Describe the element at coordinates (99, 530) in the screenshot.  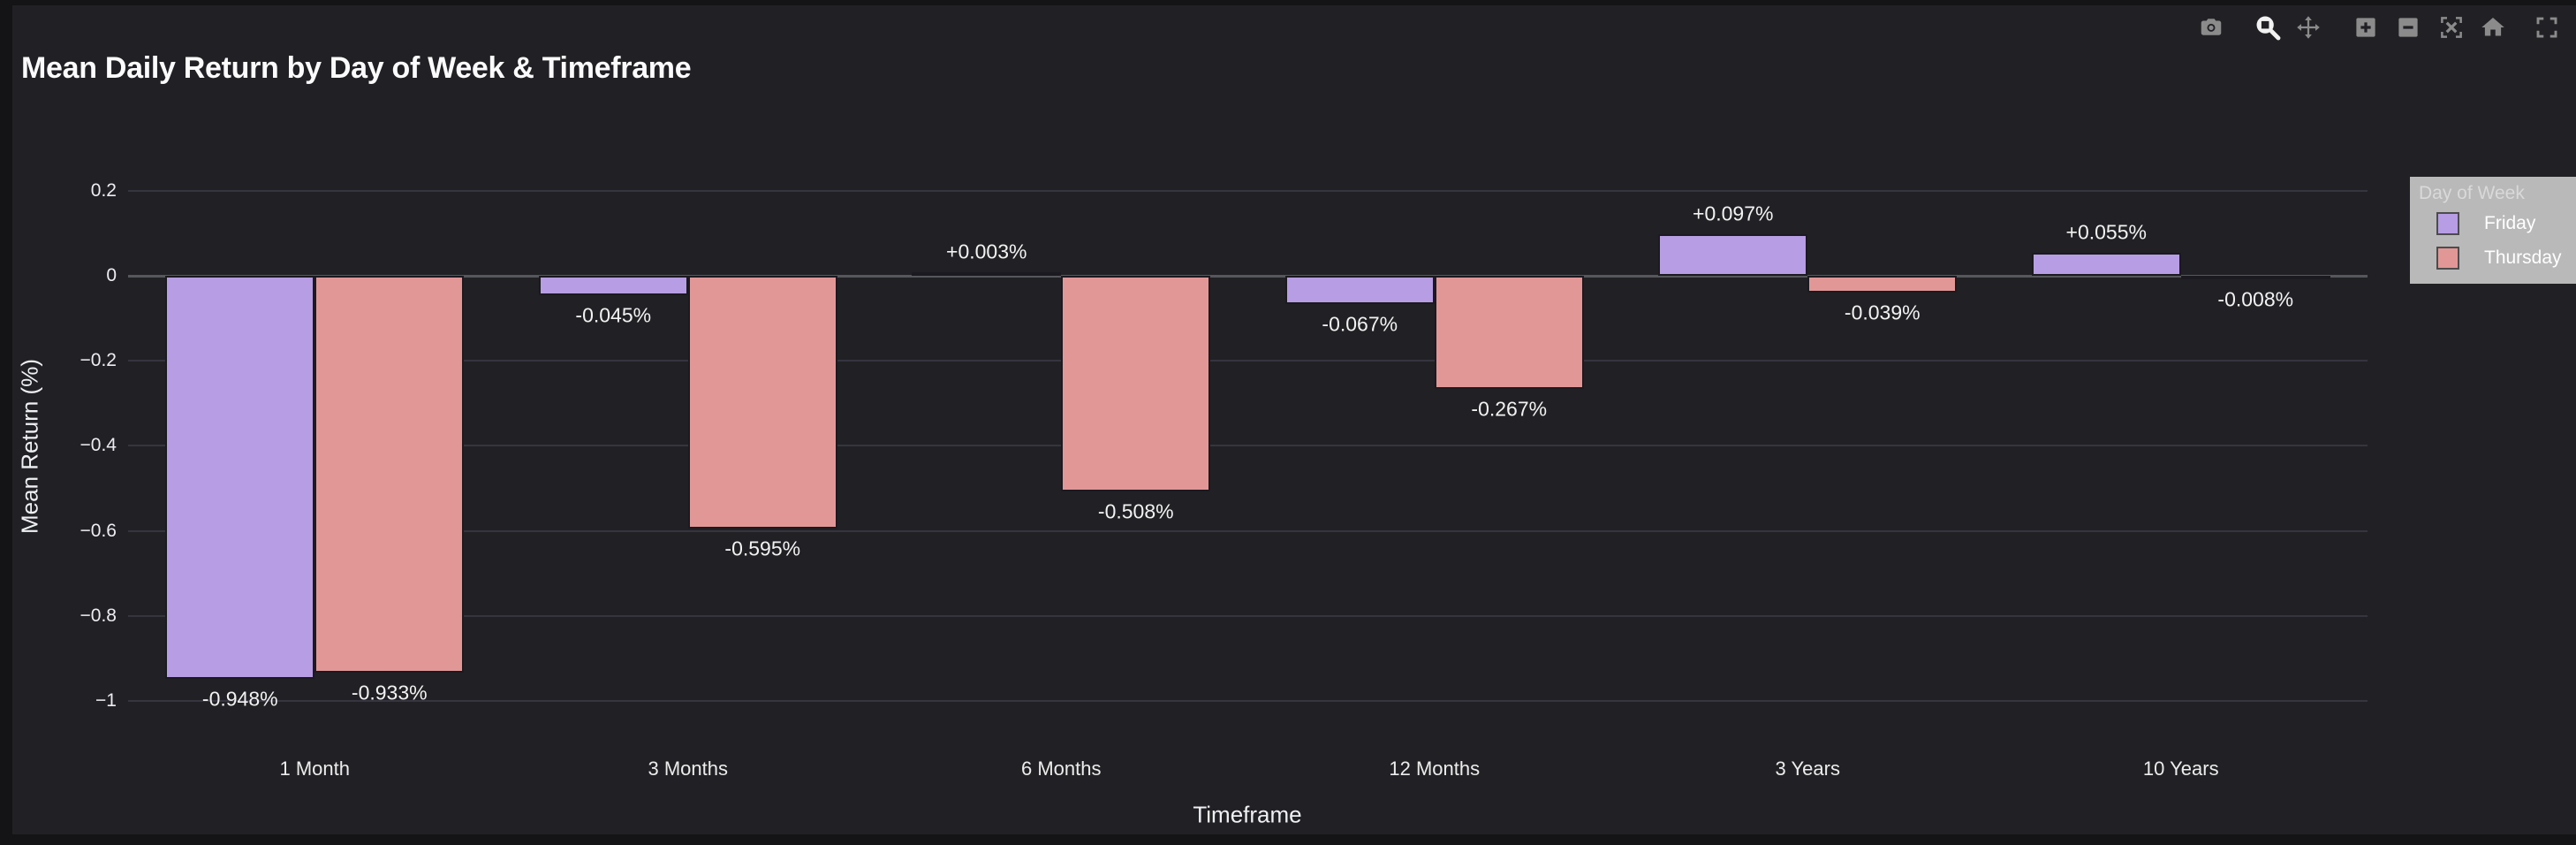
I see `y-tick-label: −0.6` at that location.